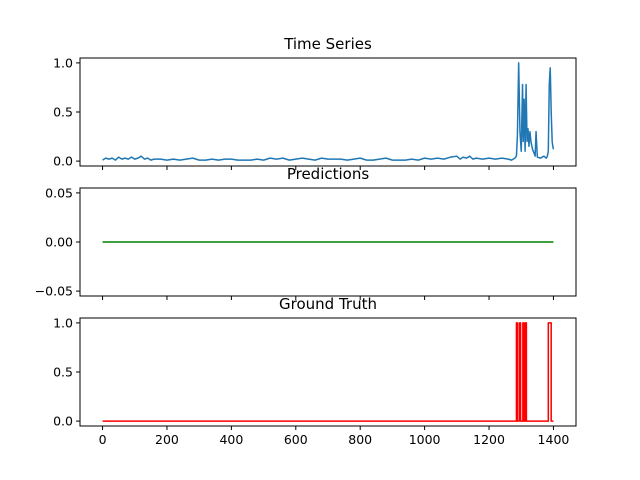  What do you see at coordinates (231, 439) in the screenshot?
I see `ground-truth-xtick-label-2: 400` at bounding box center [231, 439].